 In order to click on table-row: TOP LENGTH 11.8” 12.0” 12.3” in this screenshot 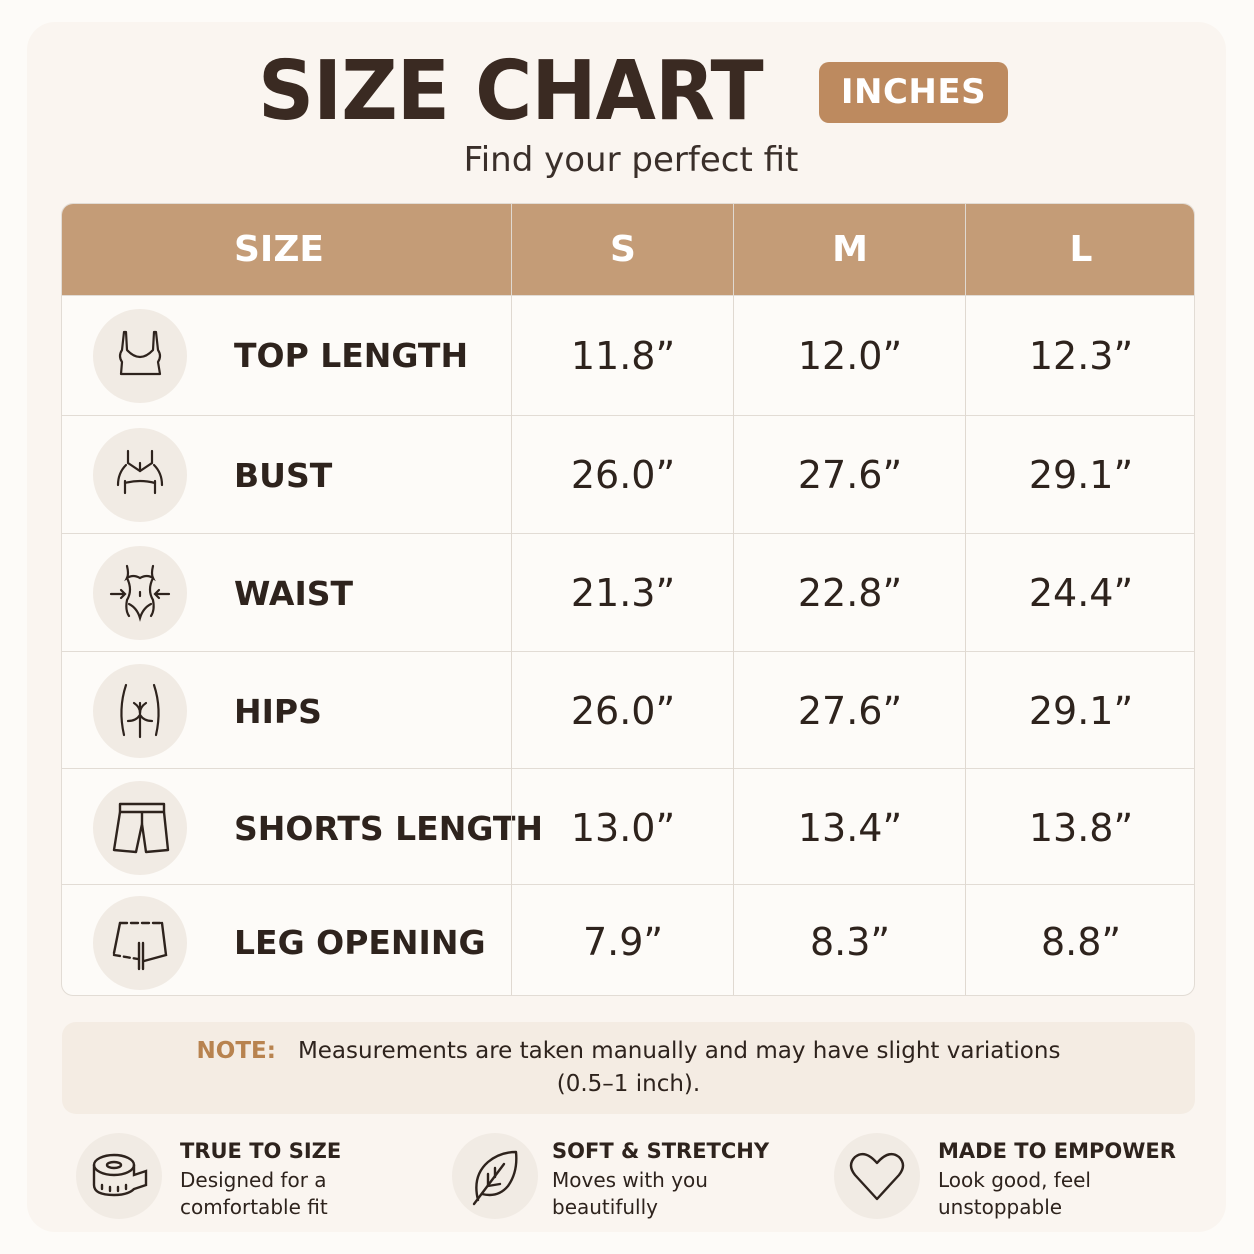, I will do `click(628, 355)`.